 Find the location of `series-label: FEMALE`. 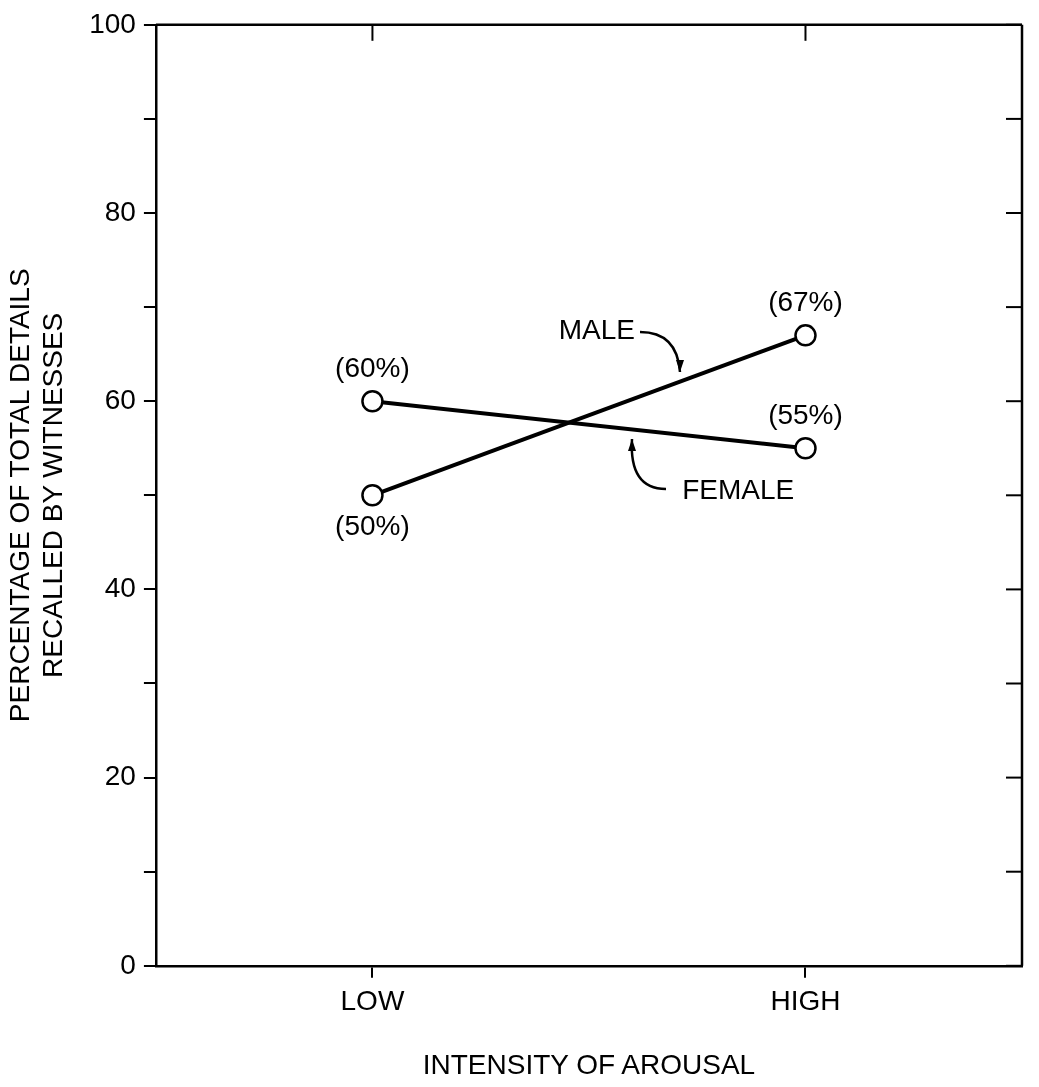

series-label: FEMALE is located at coordinates (738, 490).